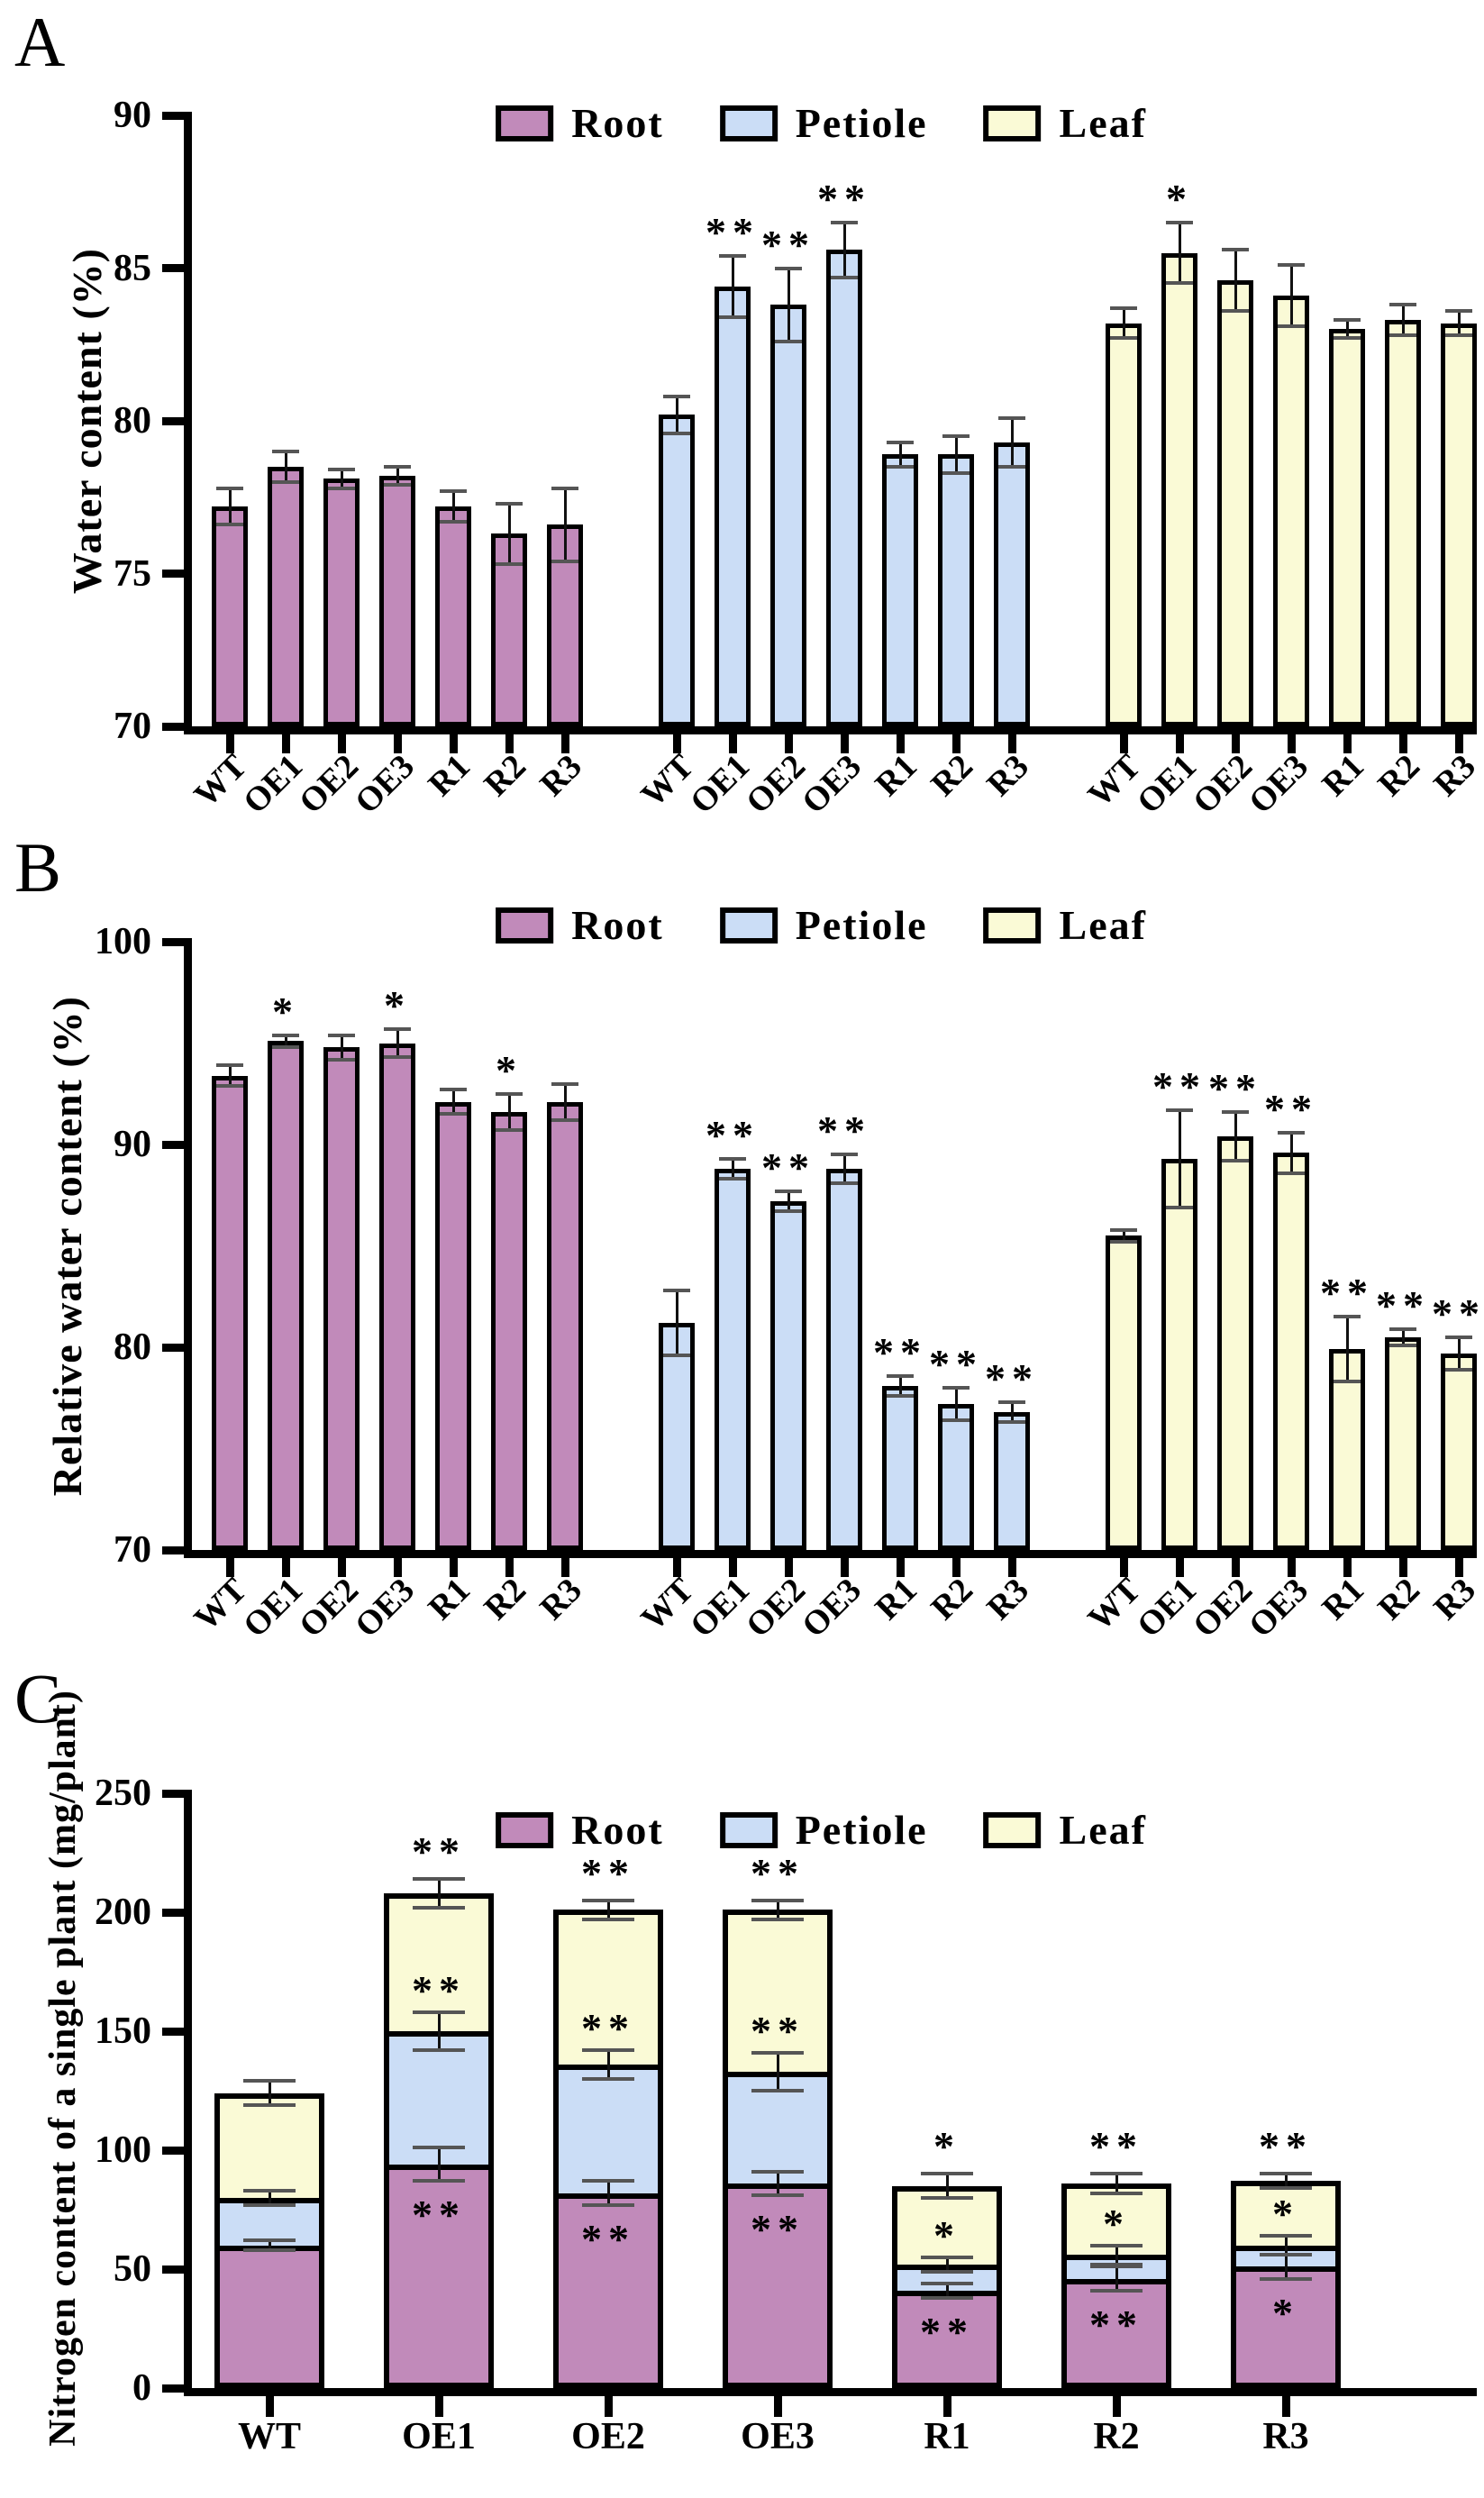 This screenshot has width=1484, height=2498. What do you see at coordinates (608, 2131) in the screenshot?
I see `segment-petiole-oe2` at bounding box center [608, 2131].